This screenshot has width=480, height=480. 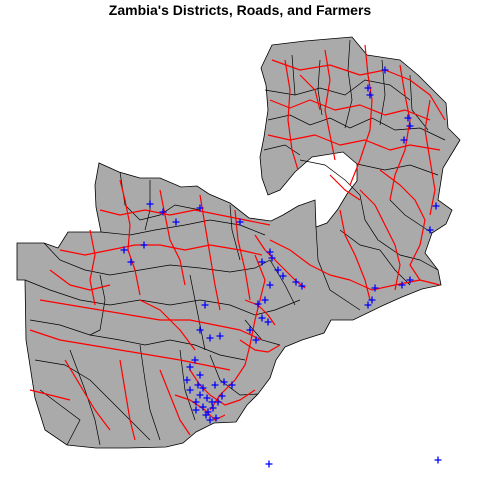 I want to click on map-title-text: Zambia's Districts, Roads, and Farmers, so click(x=240, y=10).